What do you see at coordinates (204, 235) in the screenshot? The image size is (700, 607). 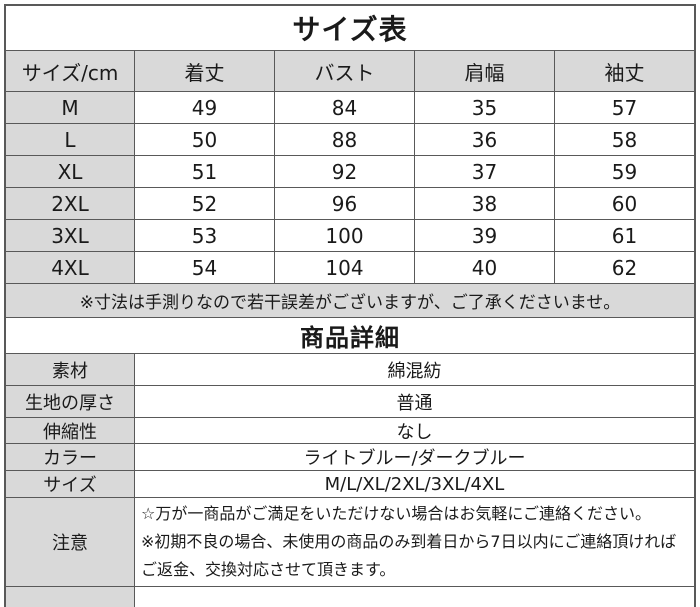 I see `size-value: 53` at bounding box center [204, 235].